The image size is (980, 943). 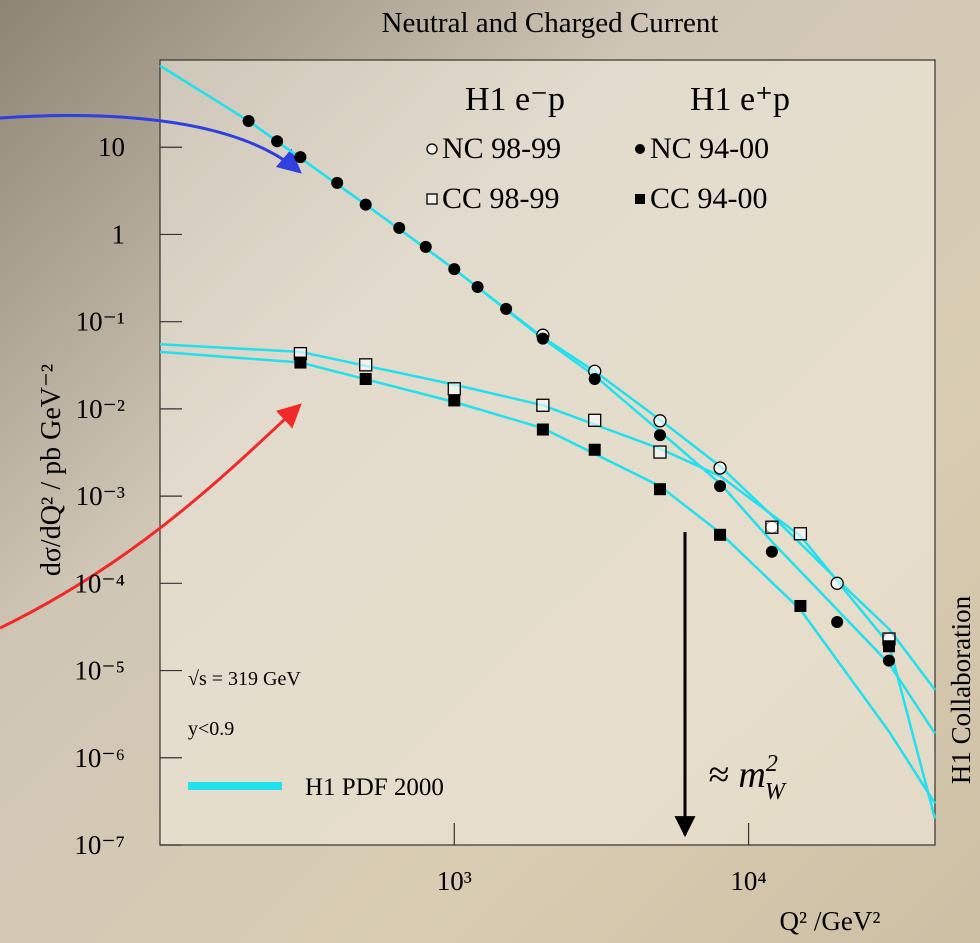 I want to click on y-tick-label: 10⁻², so click(x=100, y=409).